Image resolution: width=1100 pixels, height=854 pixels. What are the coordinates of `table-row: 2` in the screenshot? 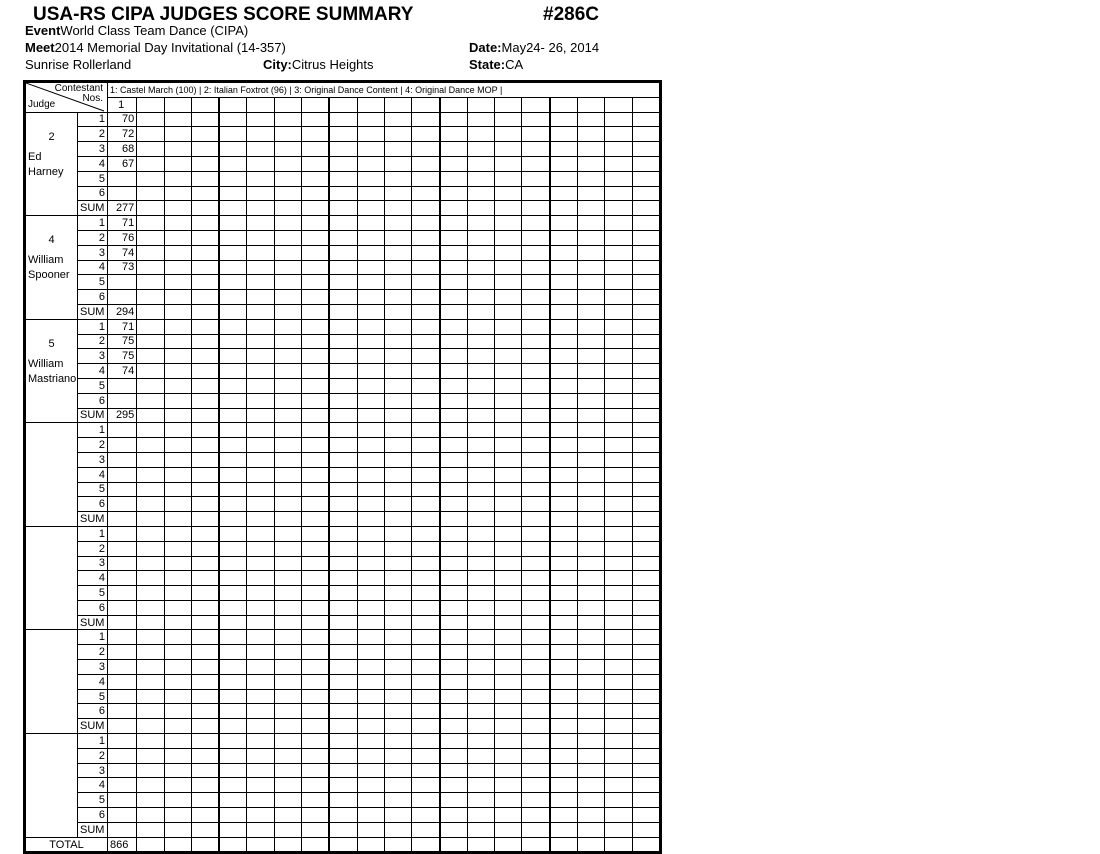 It's located at (343, 548).